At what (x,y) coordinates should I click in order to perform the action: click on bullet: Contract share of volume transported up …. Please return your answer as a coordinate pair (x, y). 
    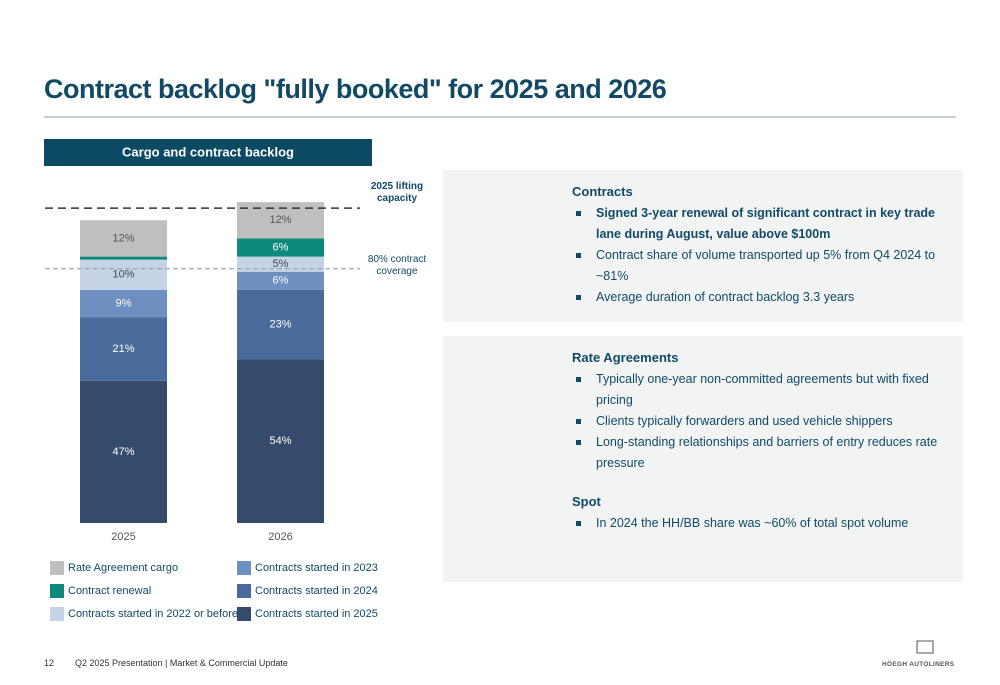
    Looking at the image, I should click on (757, 266).